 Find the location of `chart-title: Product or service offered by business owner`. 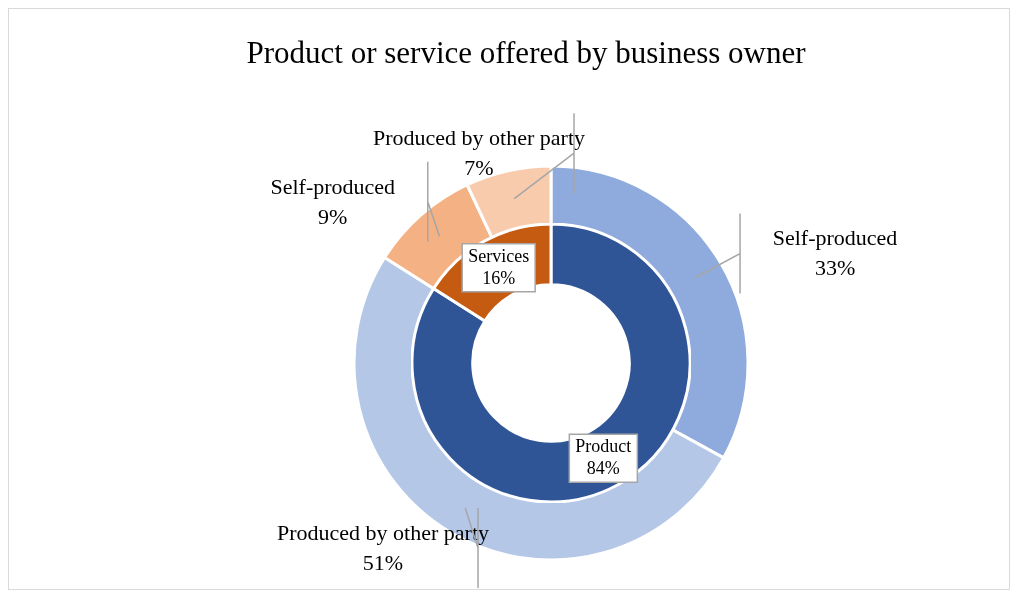

chart-title: Product or service offered by business owner is located at coordinates (526, 53).